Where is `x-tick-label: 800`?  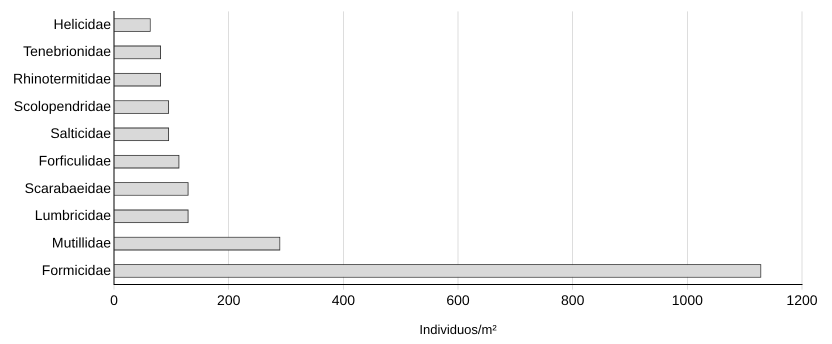
x-tick-label: 800 is located at coordinates (573, 300).